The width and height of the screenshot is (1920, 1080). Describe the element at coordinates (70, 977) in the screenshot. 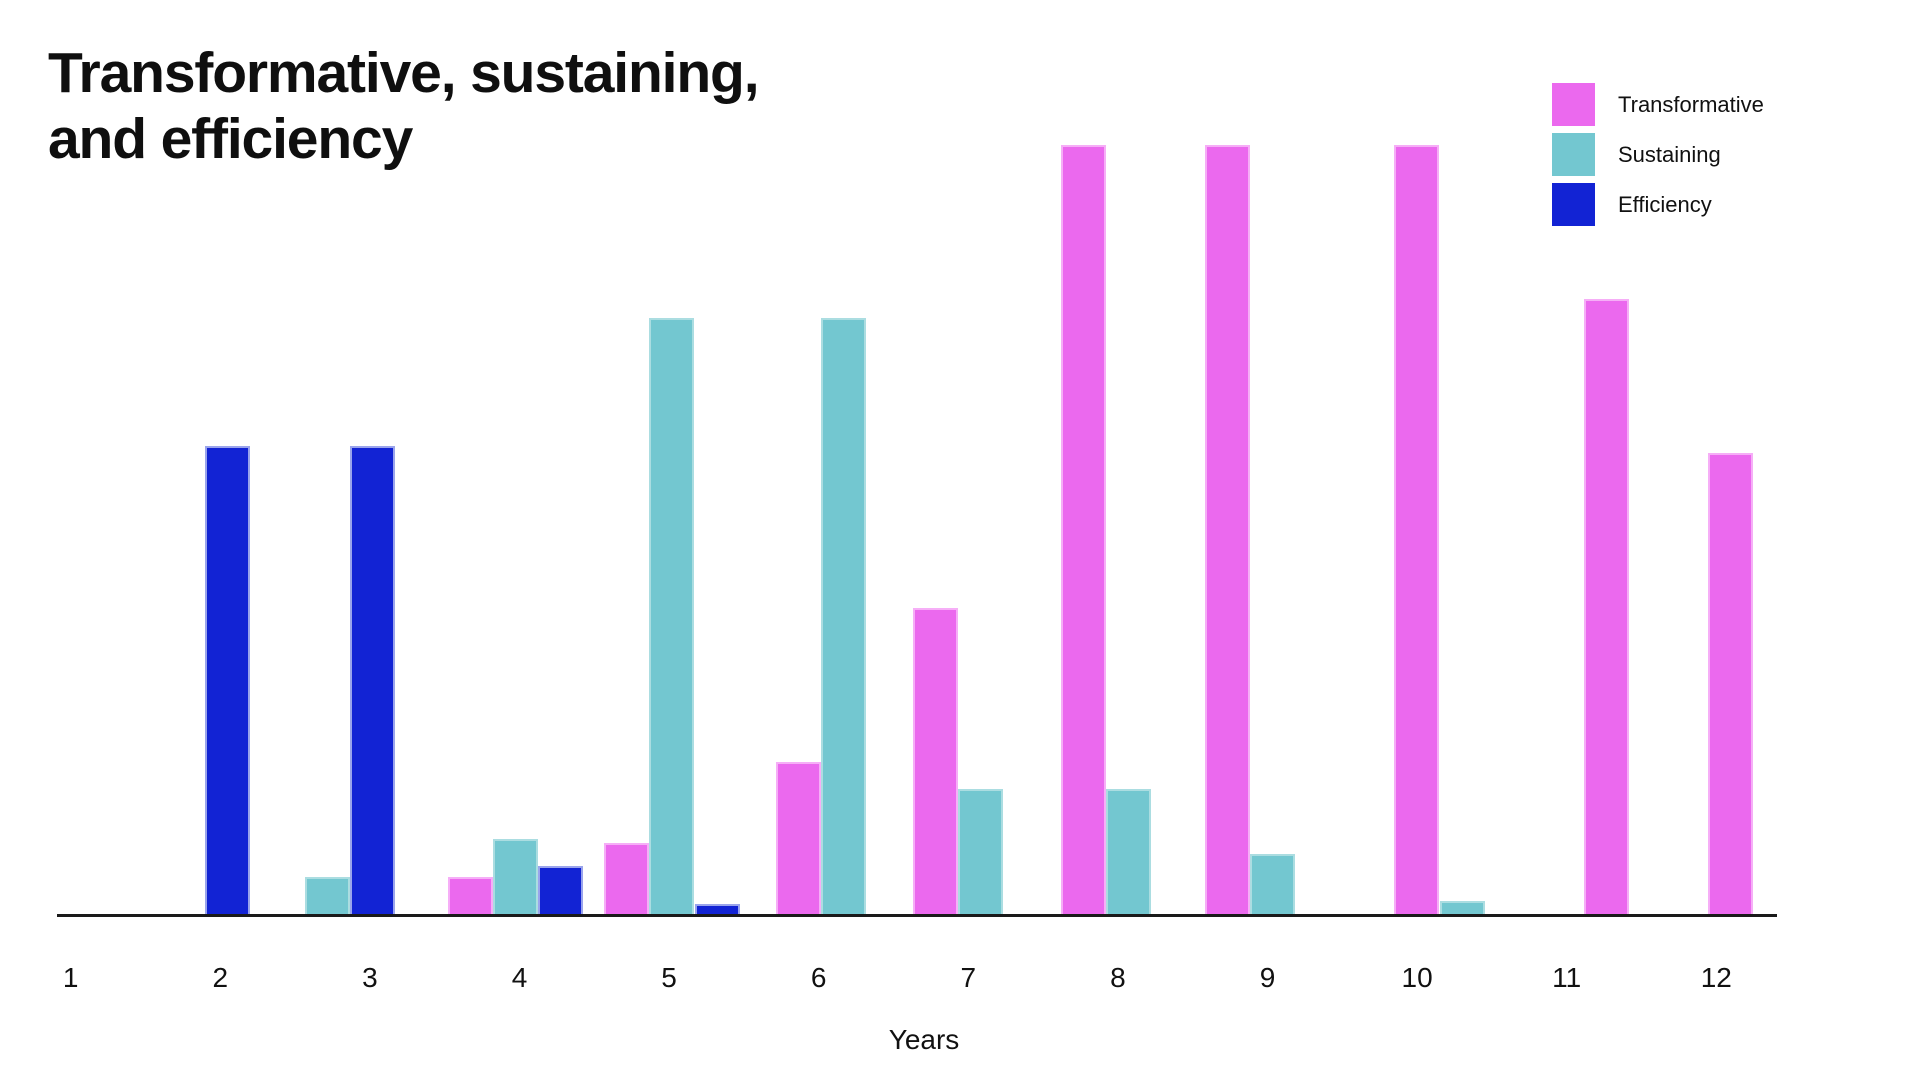

I see `x-tick-label-1: 1` at that location.